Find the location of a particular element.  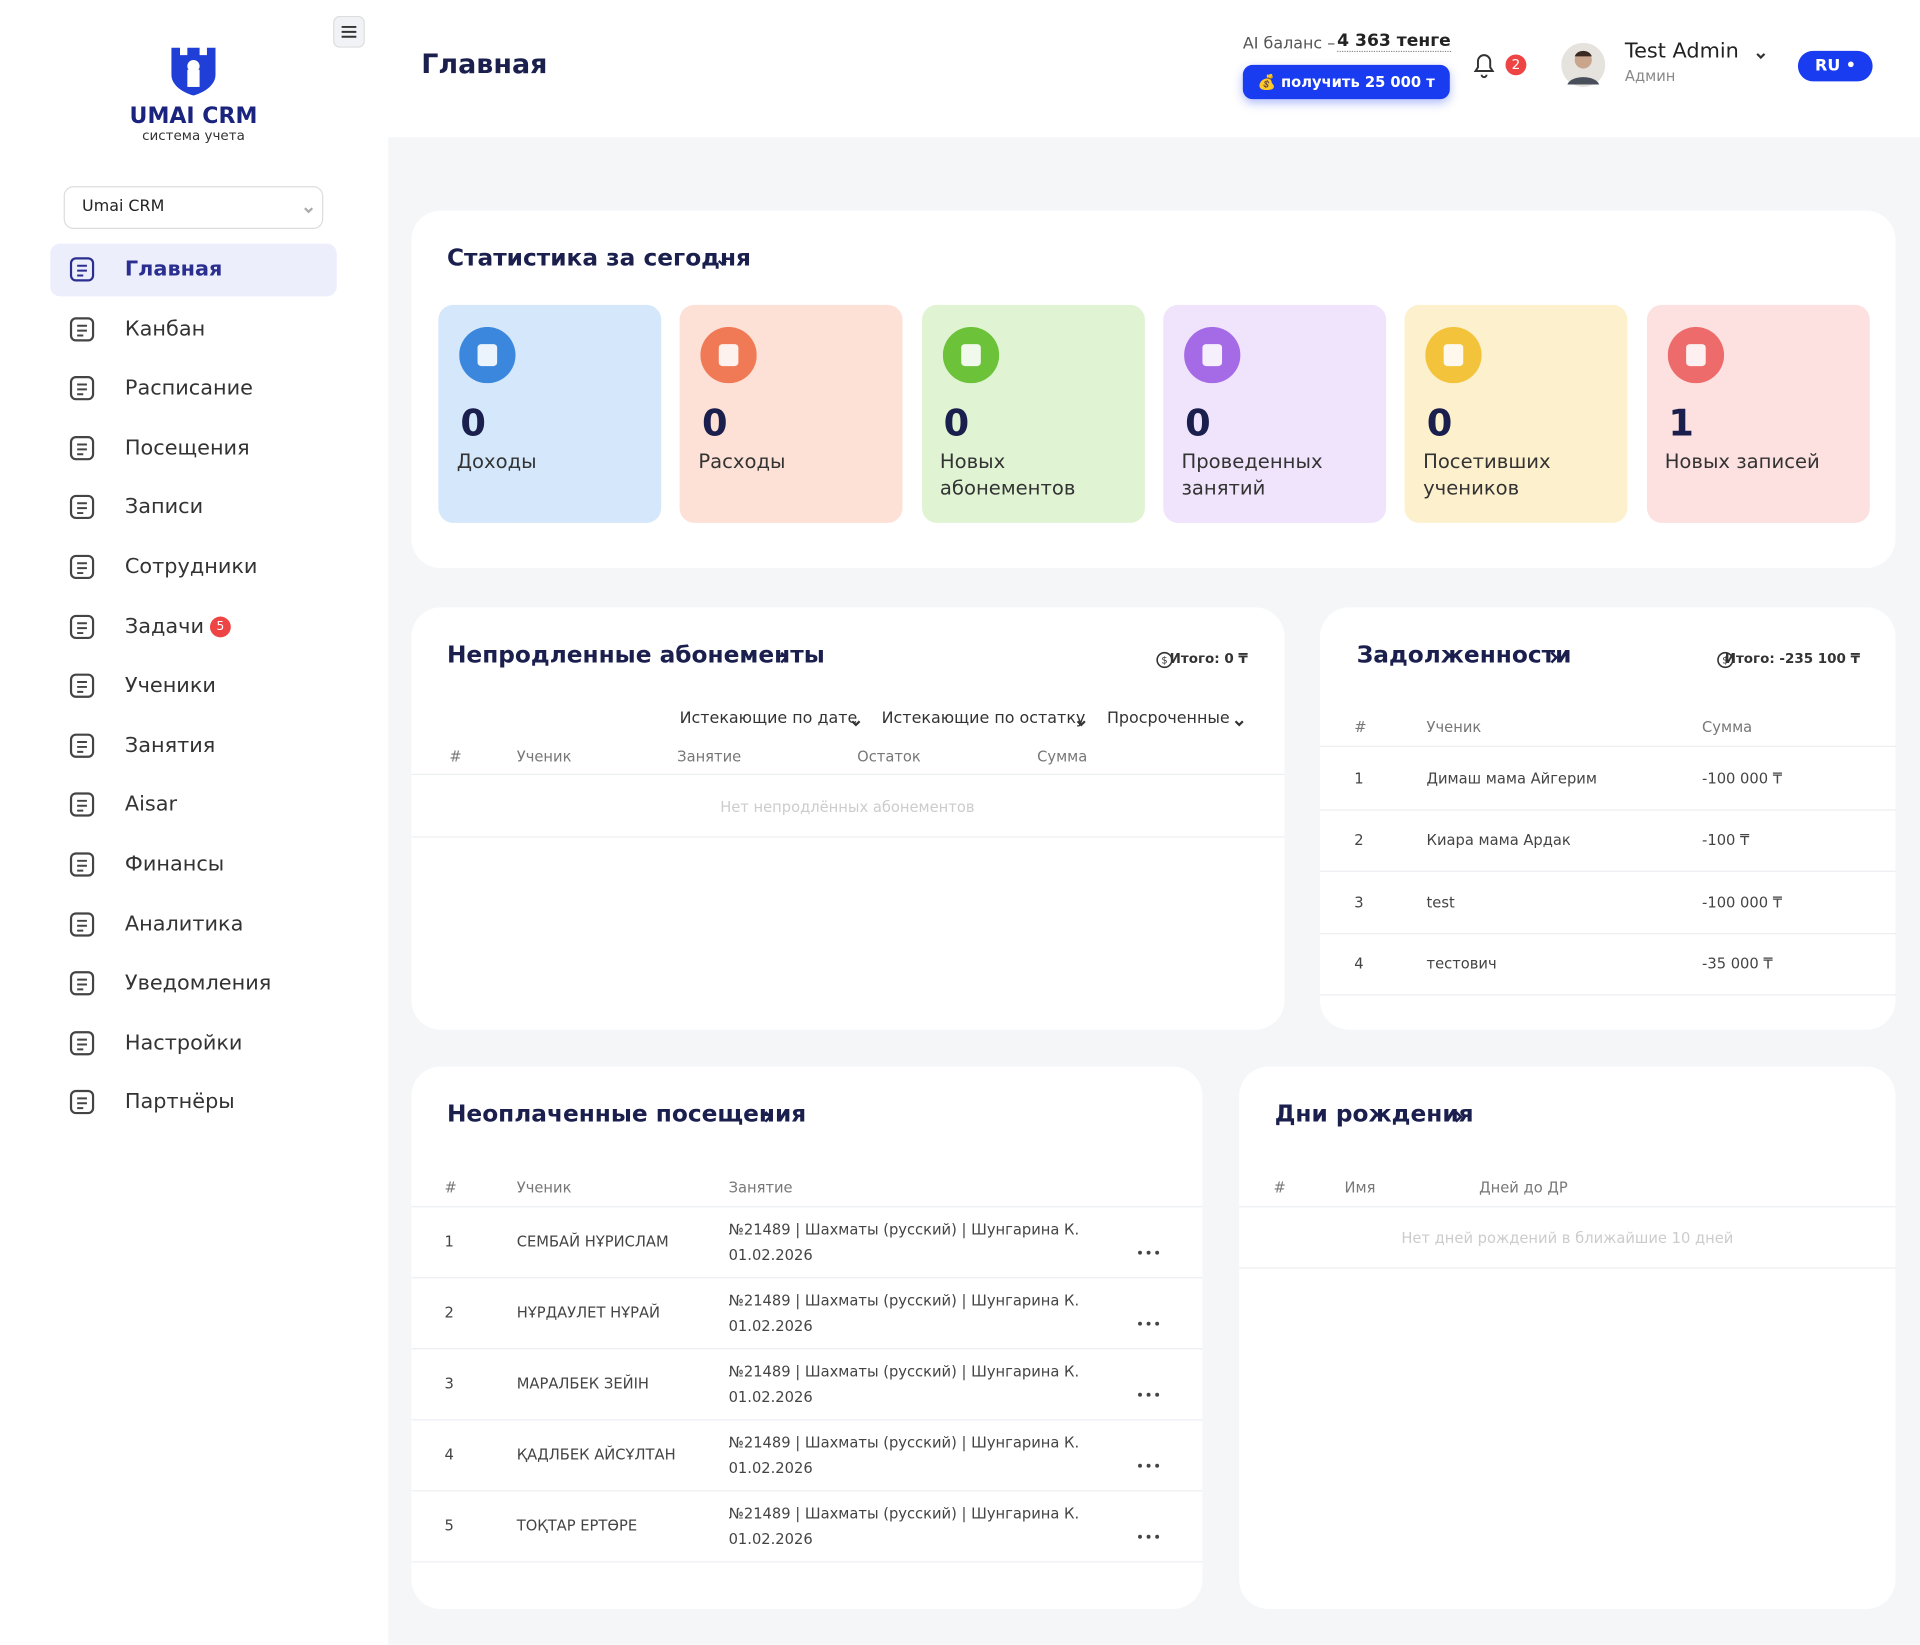

menu-item: Уведомления is located at coordinates (198, 983).